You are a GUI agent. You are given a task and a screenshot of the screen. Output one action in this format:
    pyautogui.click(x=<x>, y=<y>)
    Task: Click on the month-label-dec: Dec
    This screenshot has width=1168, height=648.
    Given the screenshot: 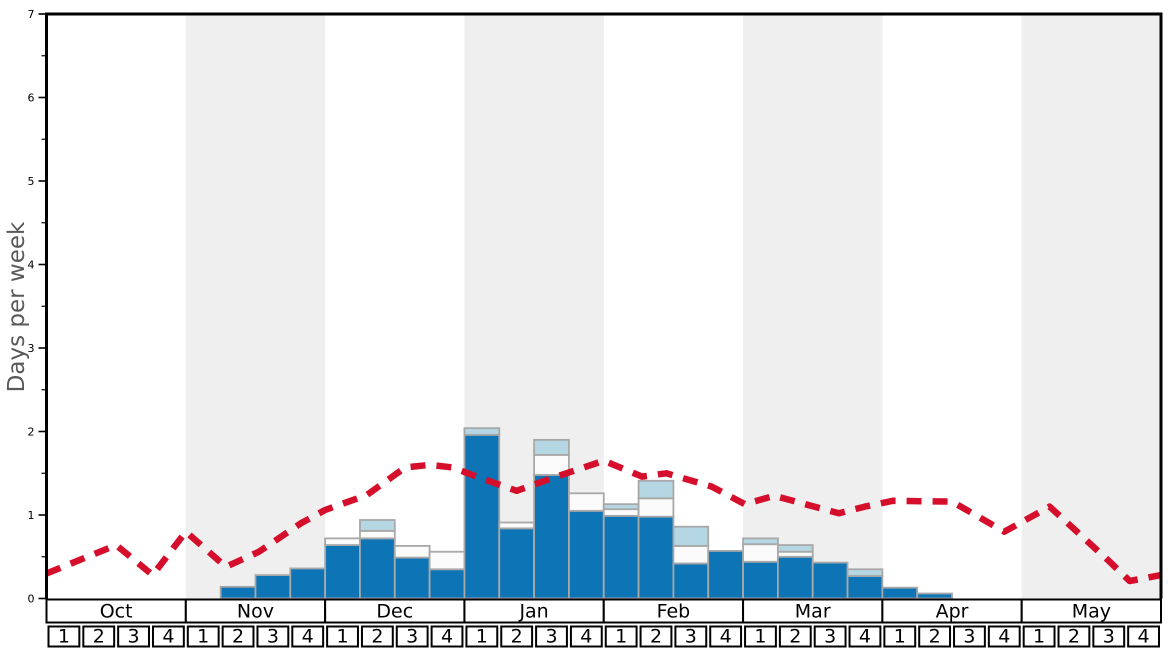 What is the action you would take?
    pyautogui.click(x=394, y=612)
    